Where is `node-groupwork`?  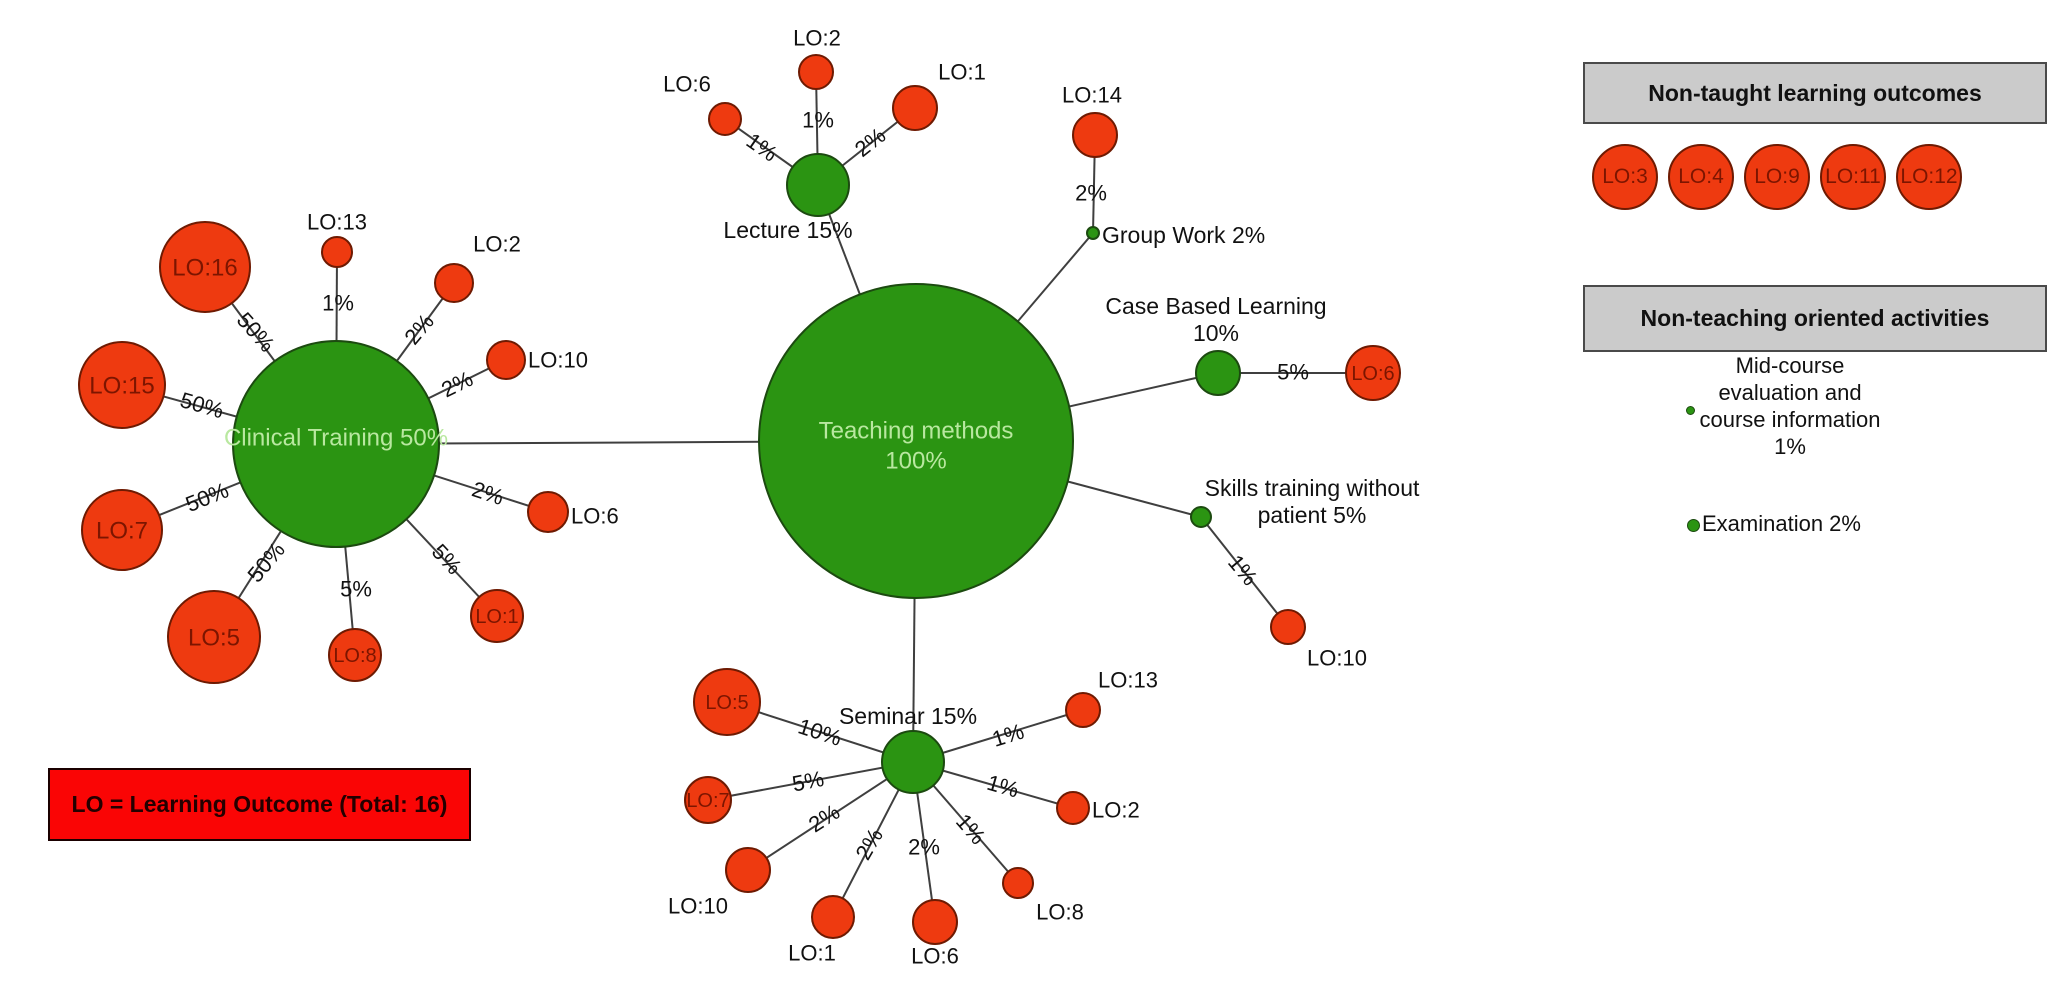
node-groupwork is located at coordinates (1093, 233).